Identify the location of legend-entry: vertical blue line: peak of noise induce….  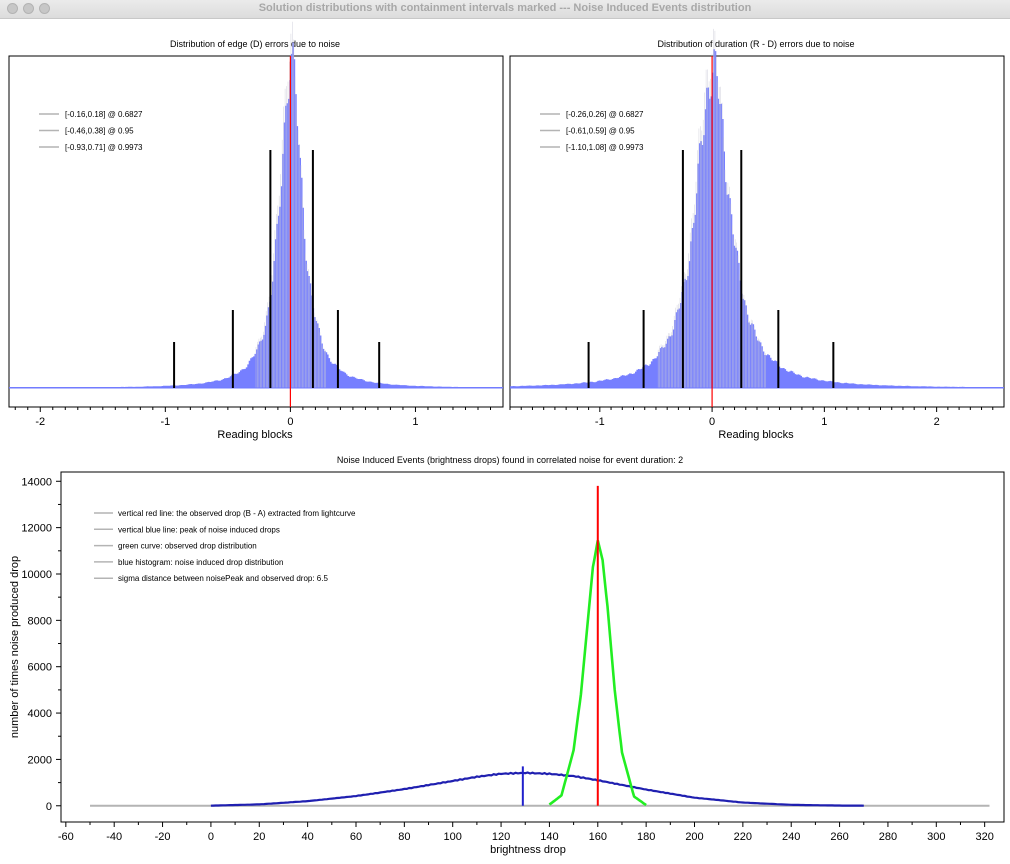
(199, 529).